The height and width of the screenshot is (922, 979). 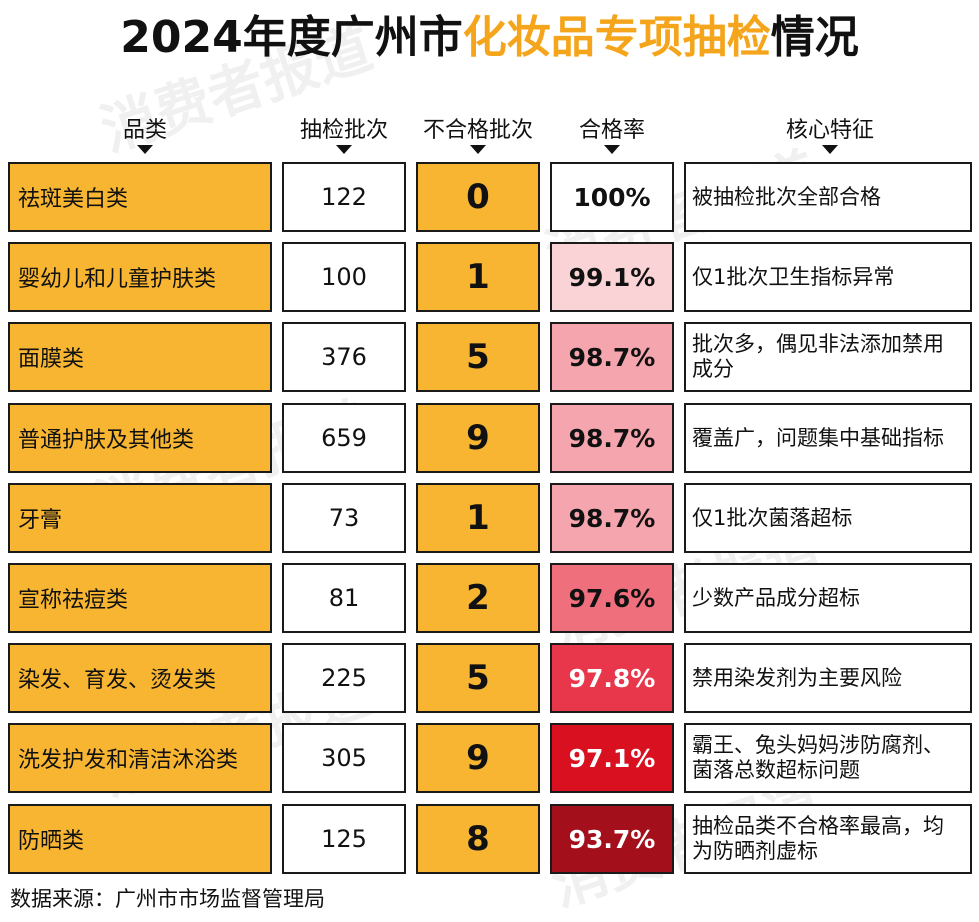 What do you see at coordinates (786, 196) in the screenshot?
I see `feature-text: 被抽检批次全部合格` at bounding box center [786, 196].